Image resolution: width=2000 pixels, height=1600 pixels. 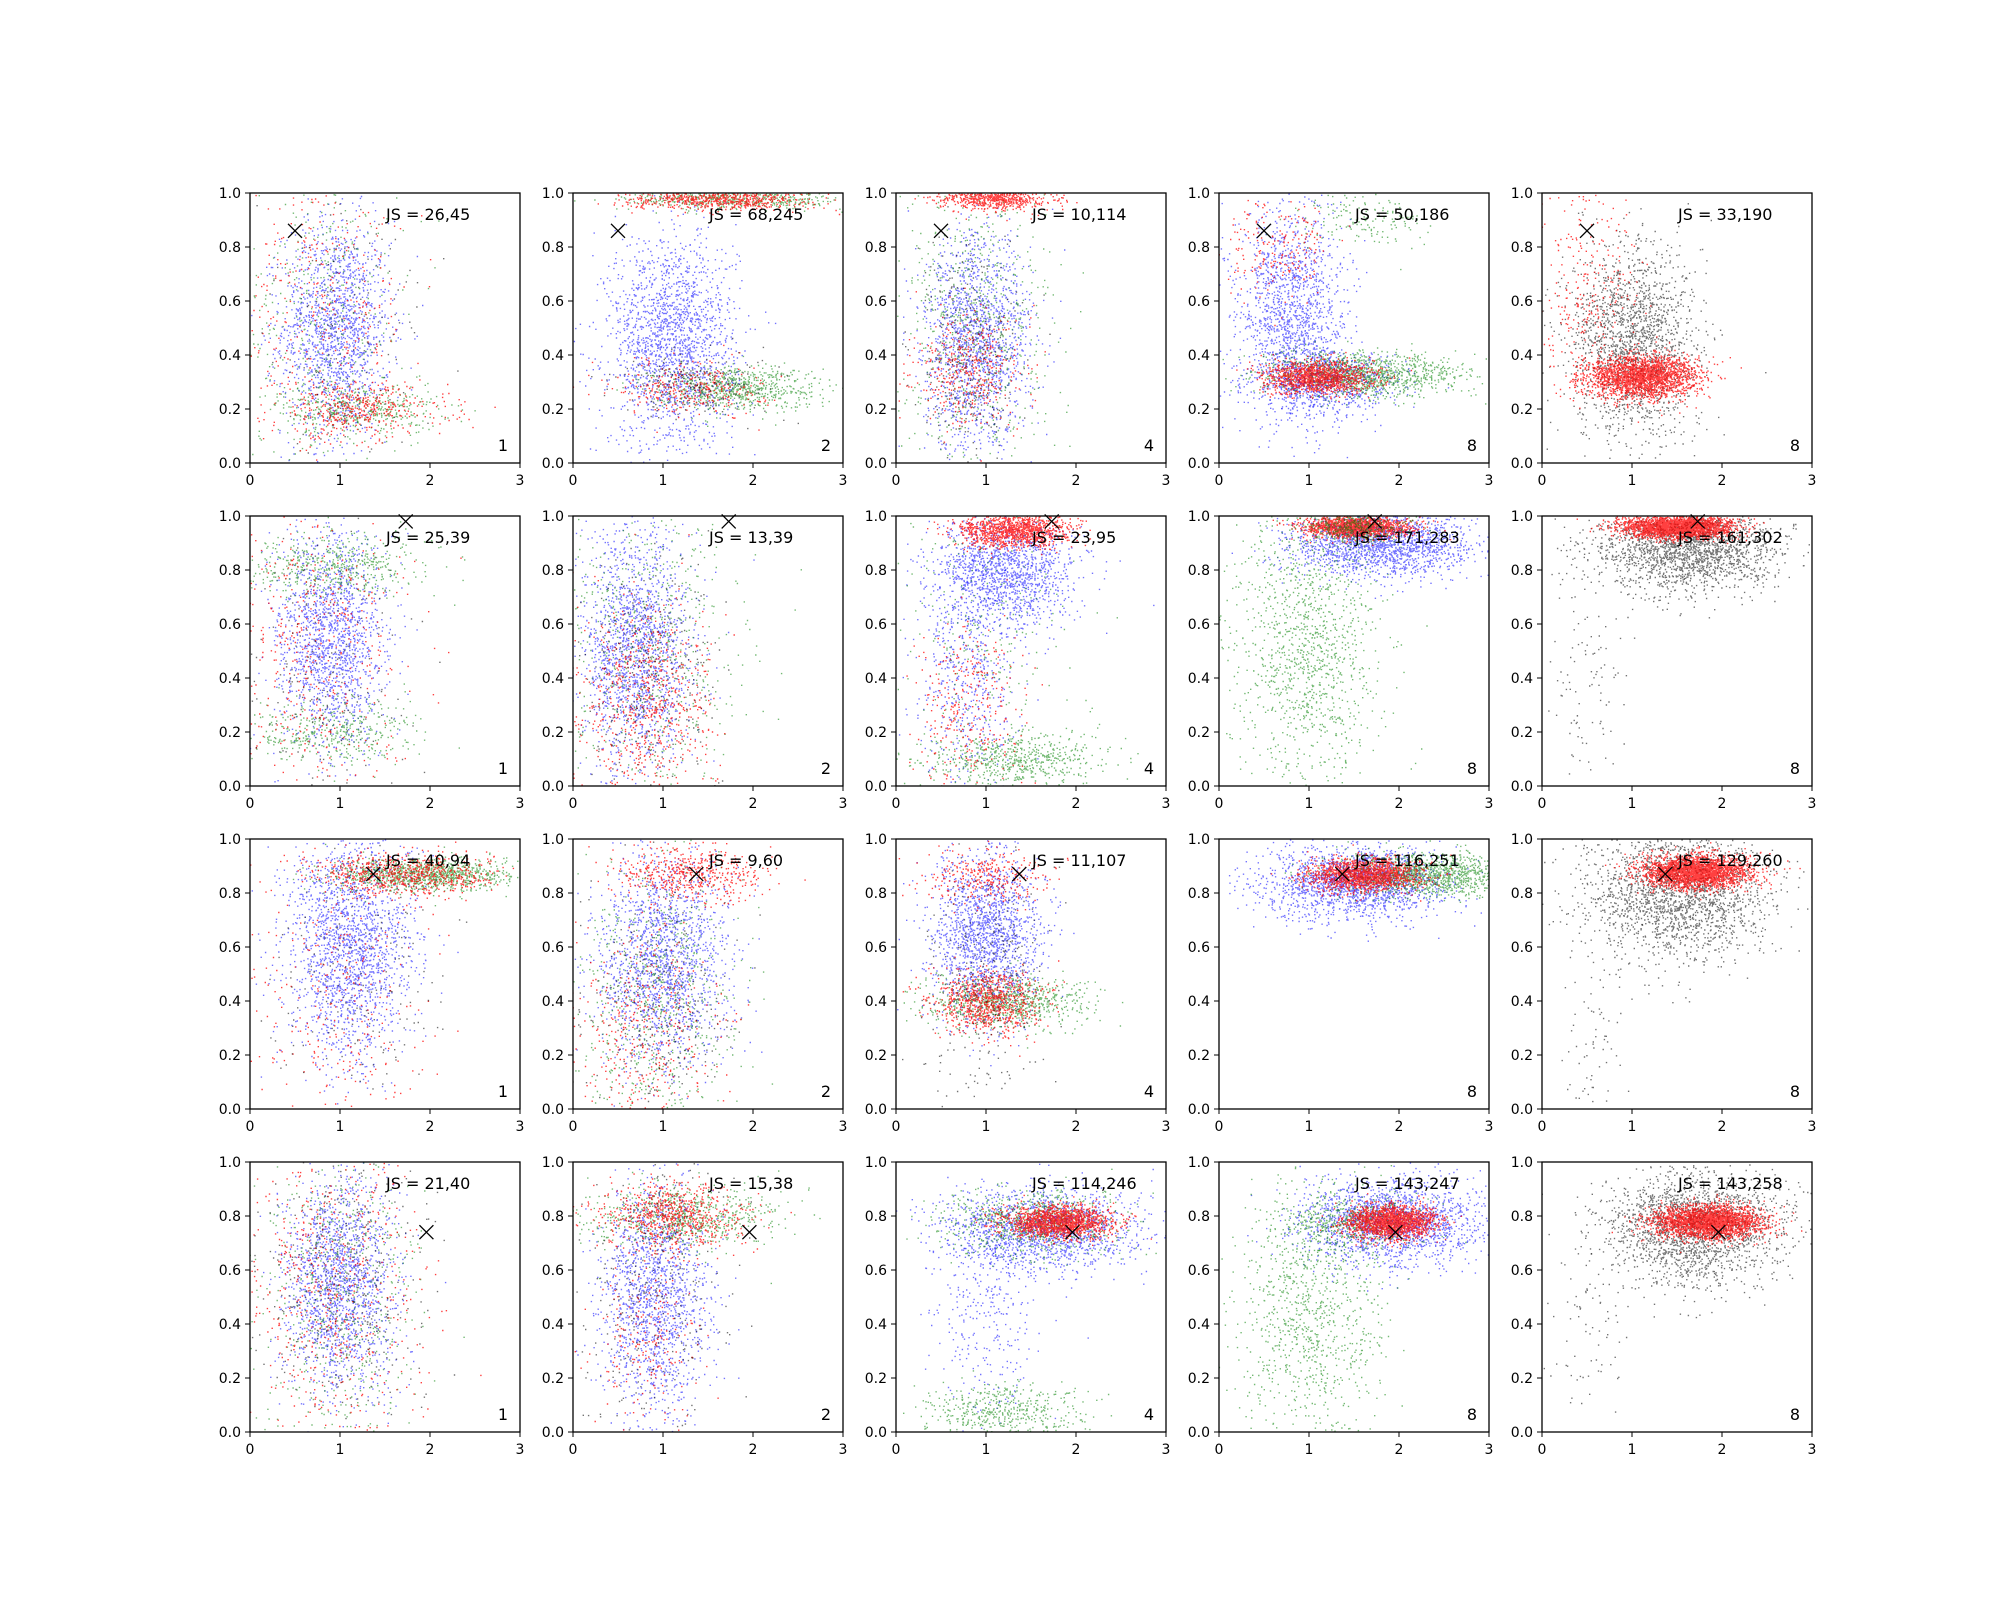 I want to click on js-score-label: JS = 25,39, so click(x=427, y=537).